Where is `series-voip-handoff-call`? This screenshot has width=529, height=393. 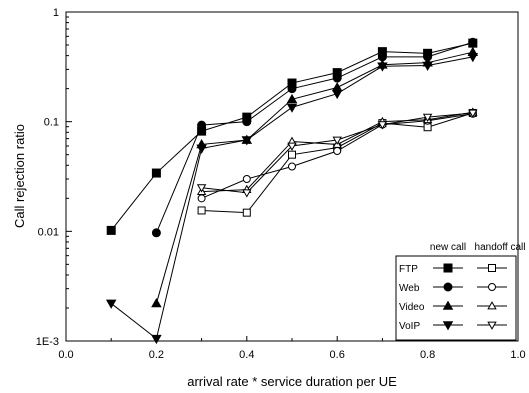
series-voip-handoff-call is located at coordinates (337, 153).